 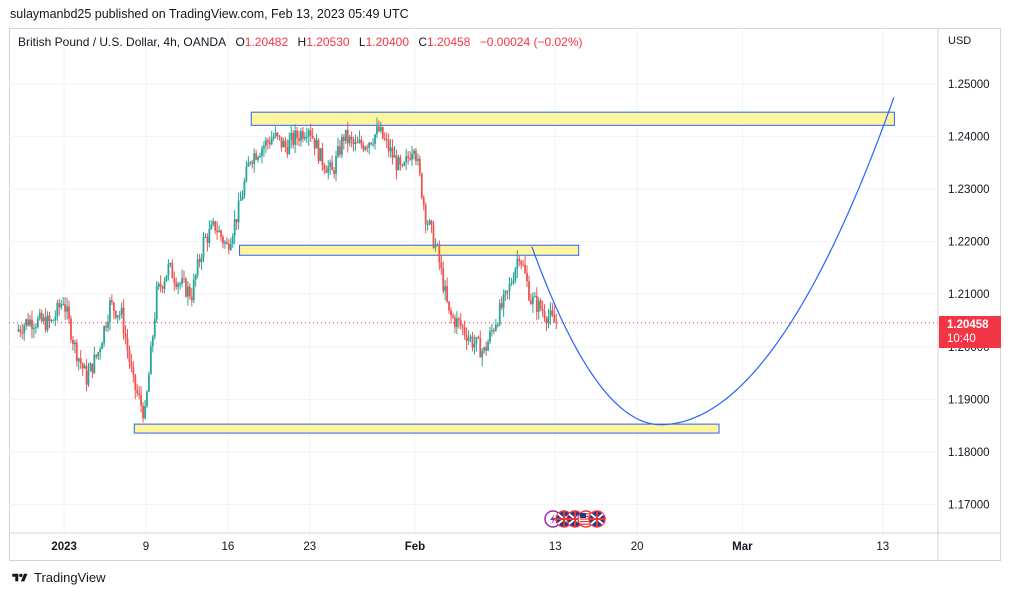 I want to click on currency-label: USD, so click(x=960, y=41).